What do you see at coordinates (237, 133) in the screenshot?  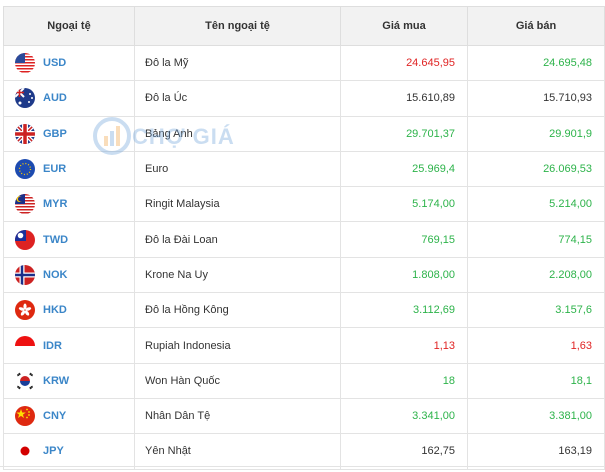 I see `currency-name: Bảng Anh` at bounding box center [237, 133].